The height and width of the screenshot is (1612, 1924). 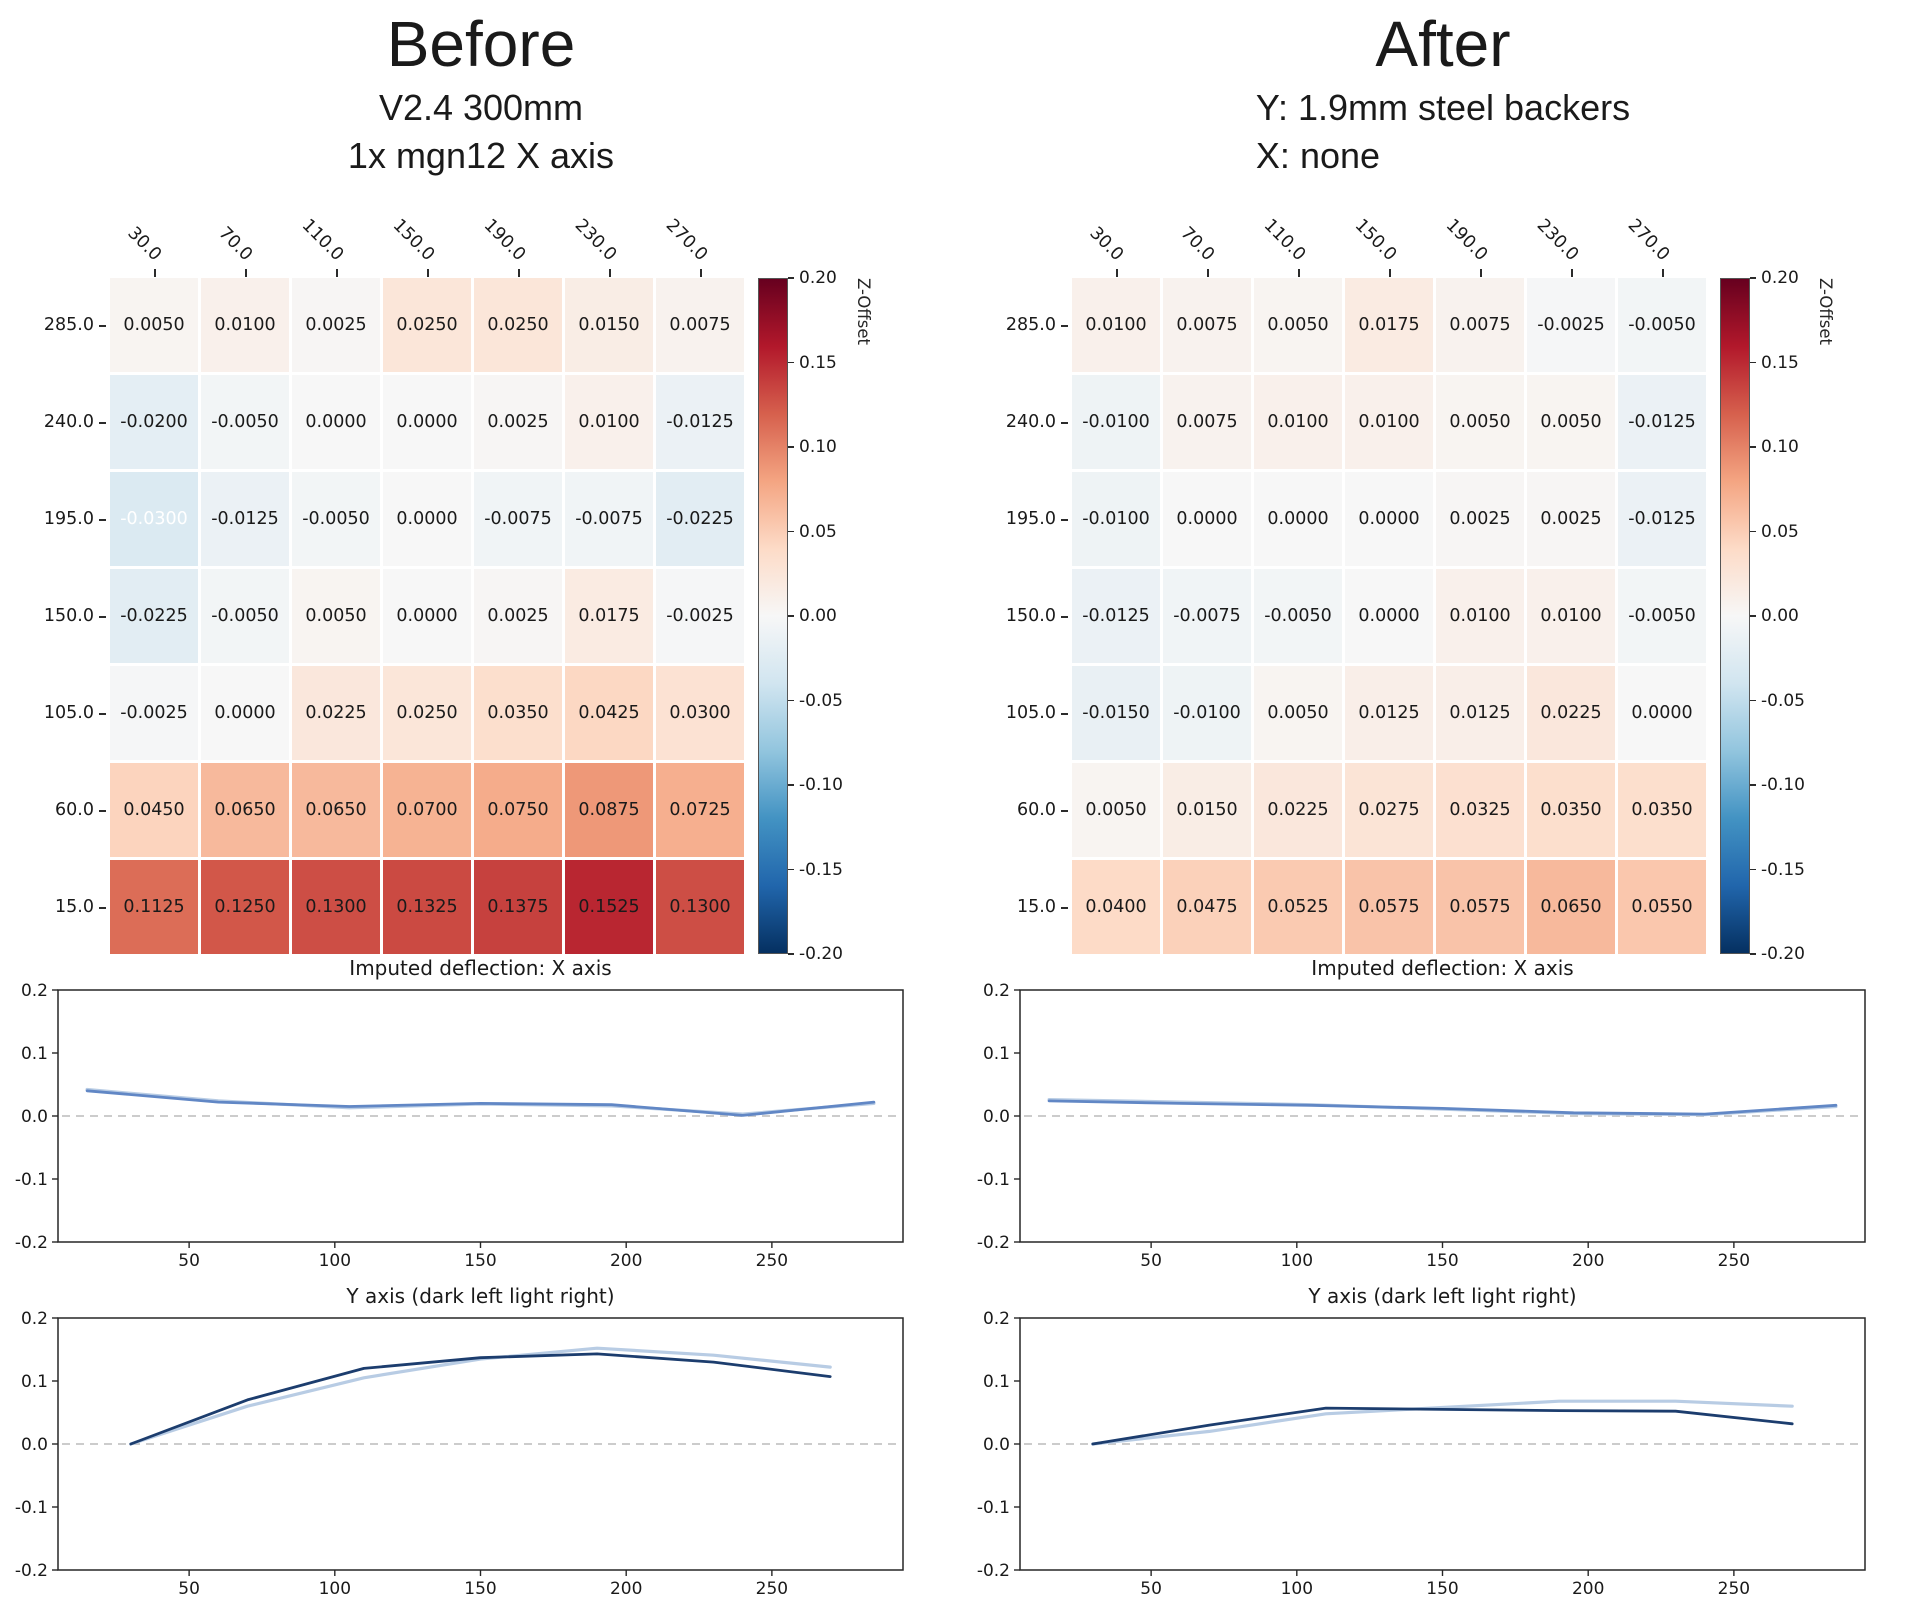 What do you see at coordinates (609, 810) in the screenshot?
I see `heatmap-cell: 0.0875` at bounding box center [609, 810].